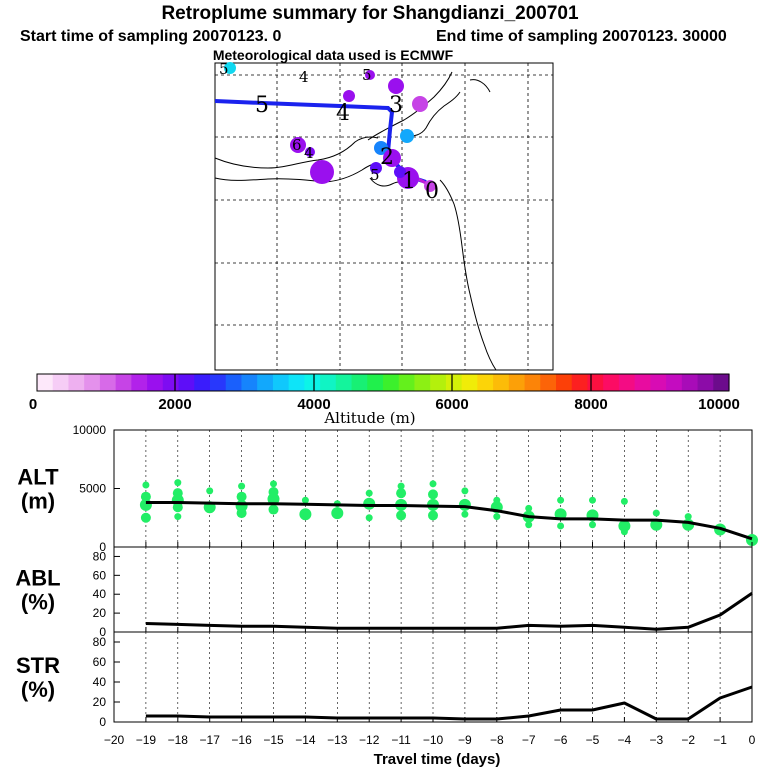  I want to click on met-data-label: Meteorological data used is ECMWF, so click(333, 55).